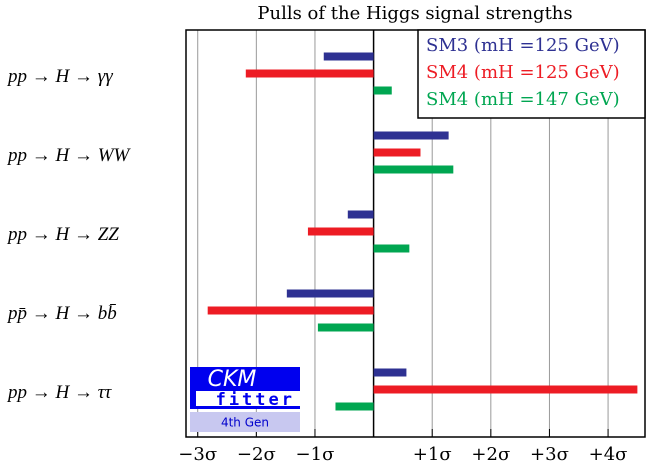 This screenshot has width=647, height=468. Describe the element at coordinates (523, 99) in the screenshot. I see `legend-entry: SM4 (mH =147 GeV)` at that location.